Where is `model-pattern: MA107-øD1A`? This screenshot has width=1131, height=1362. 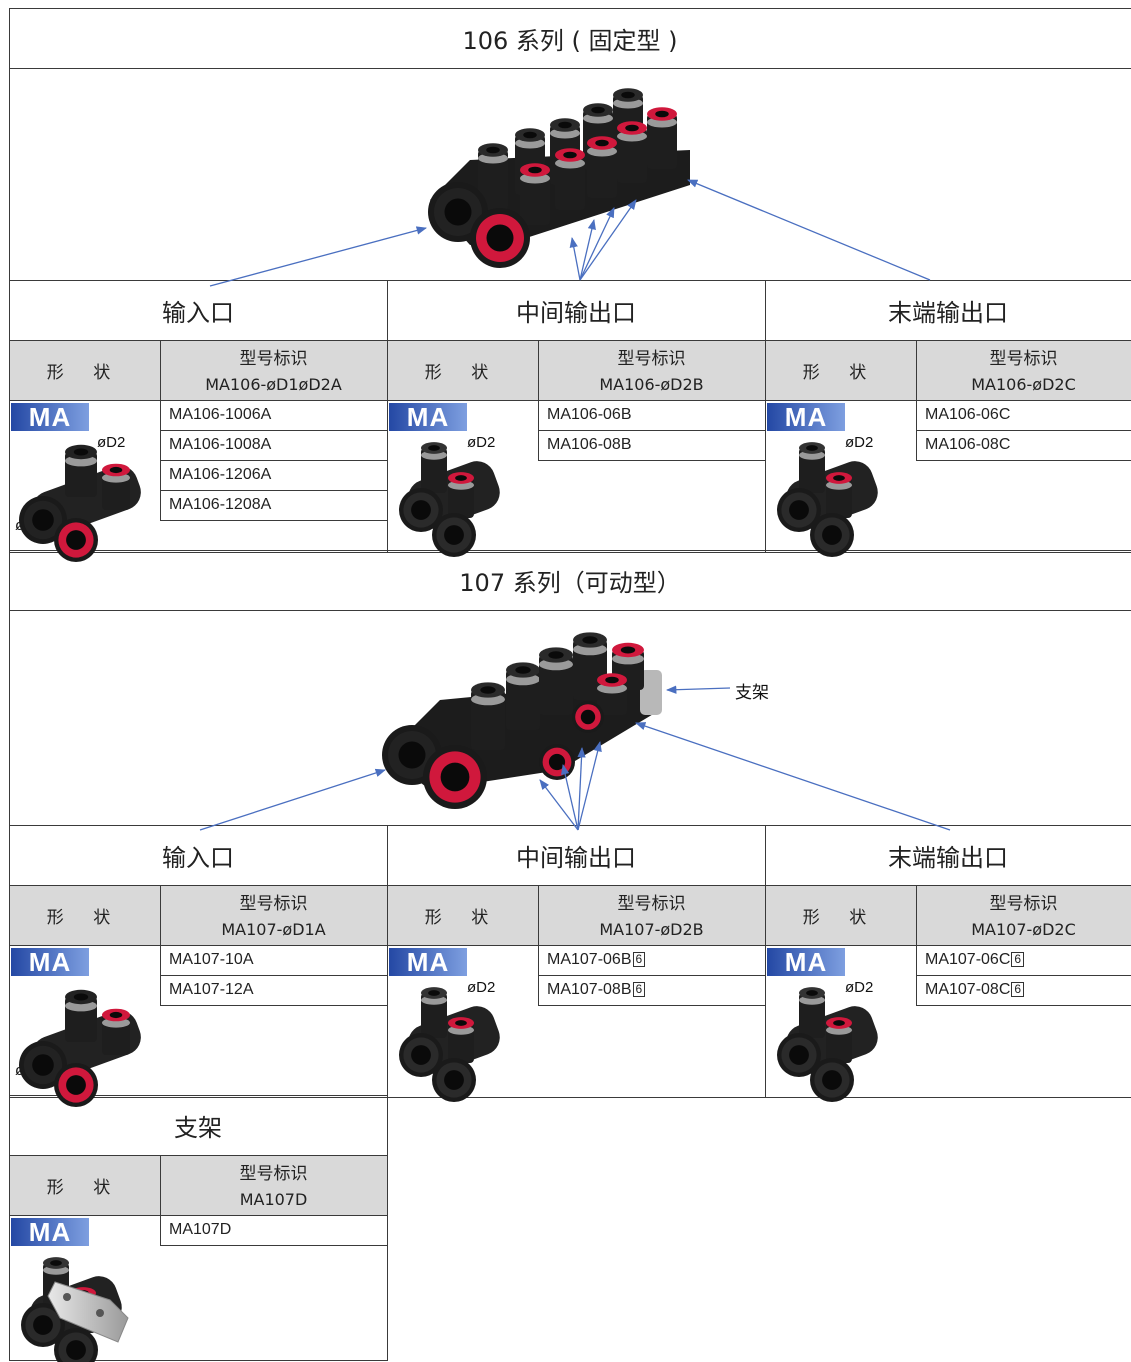 model-pattern: MA107-øD1A is located at coordinates (273, 929).